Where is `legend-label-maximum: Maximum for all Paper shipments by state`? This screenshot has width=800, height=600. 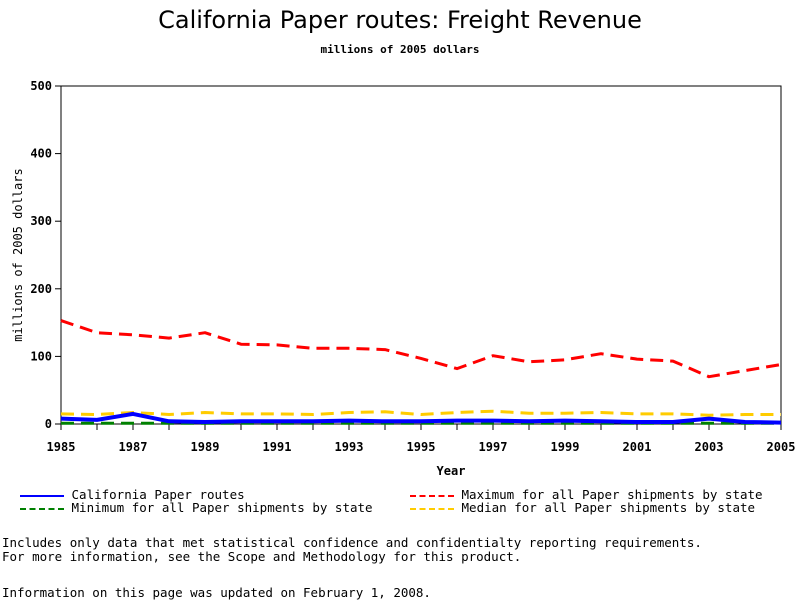 legend-label-maximum: Maximum for all Paper shipments by state is located at coordinates (612, 494).